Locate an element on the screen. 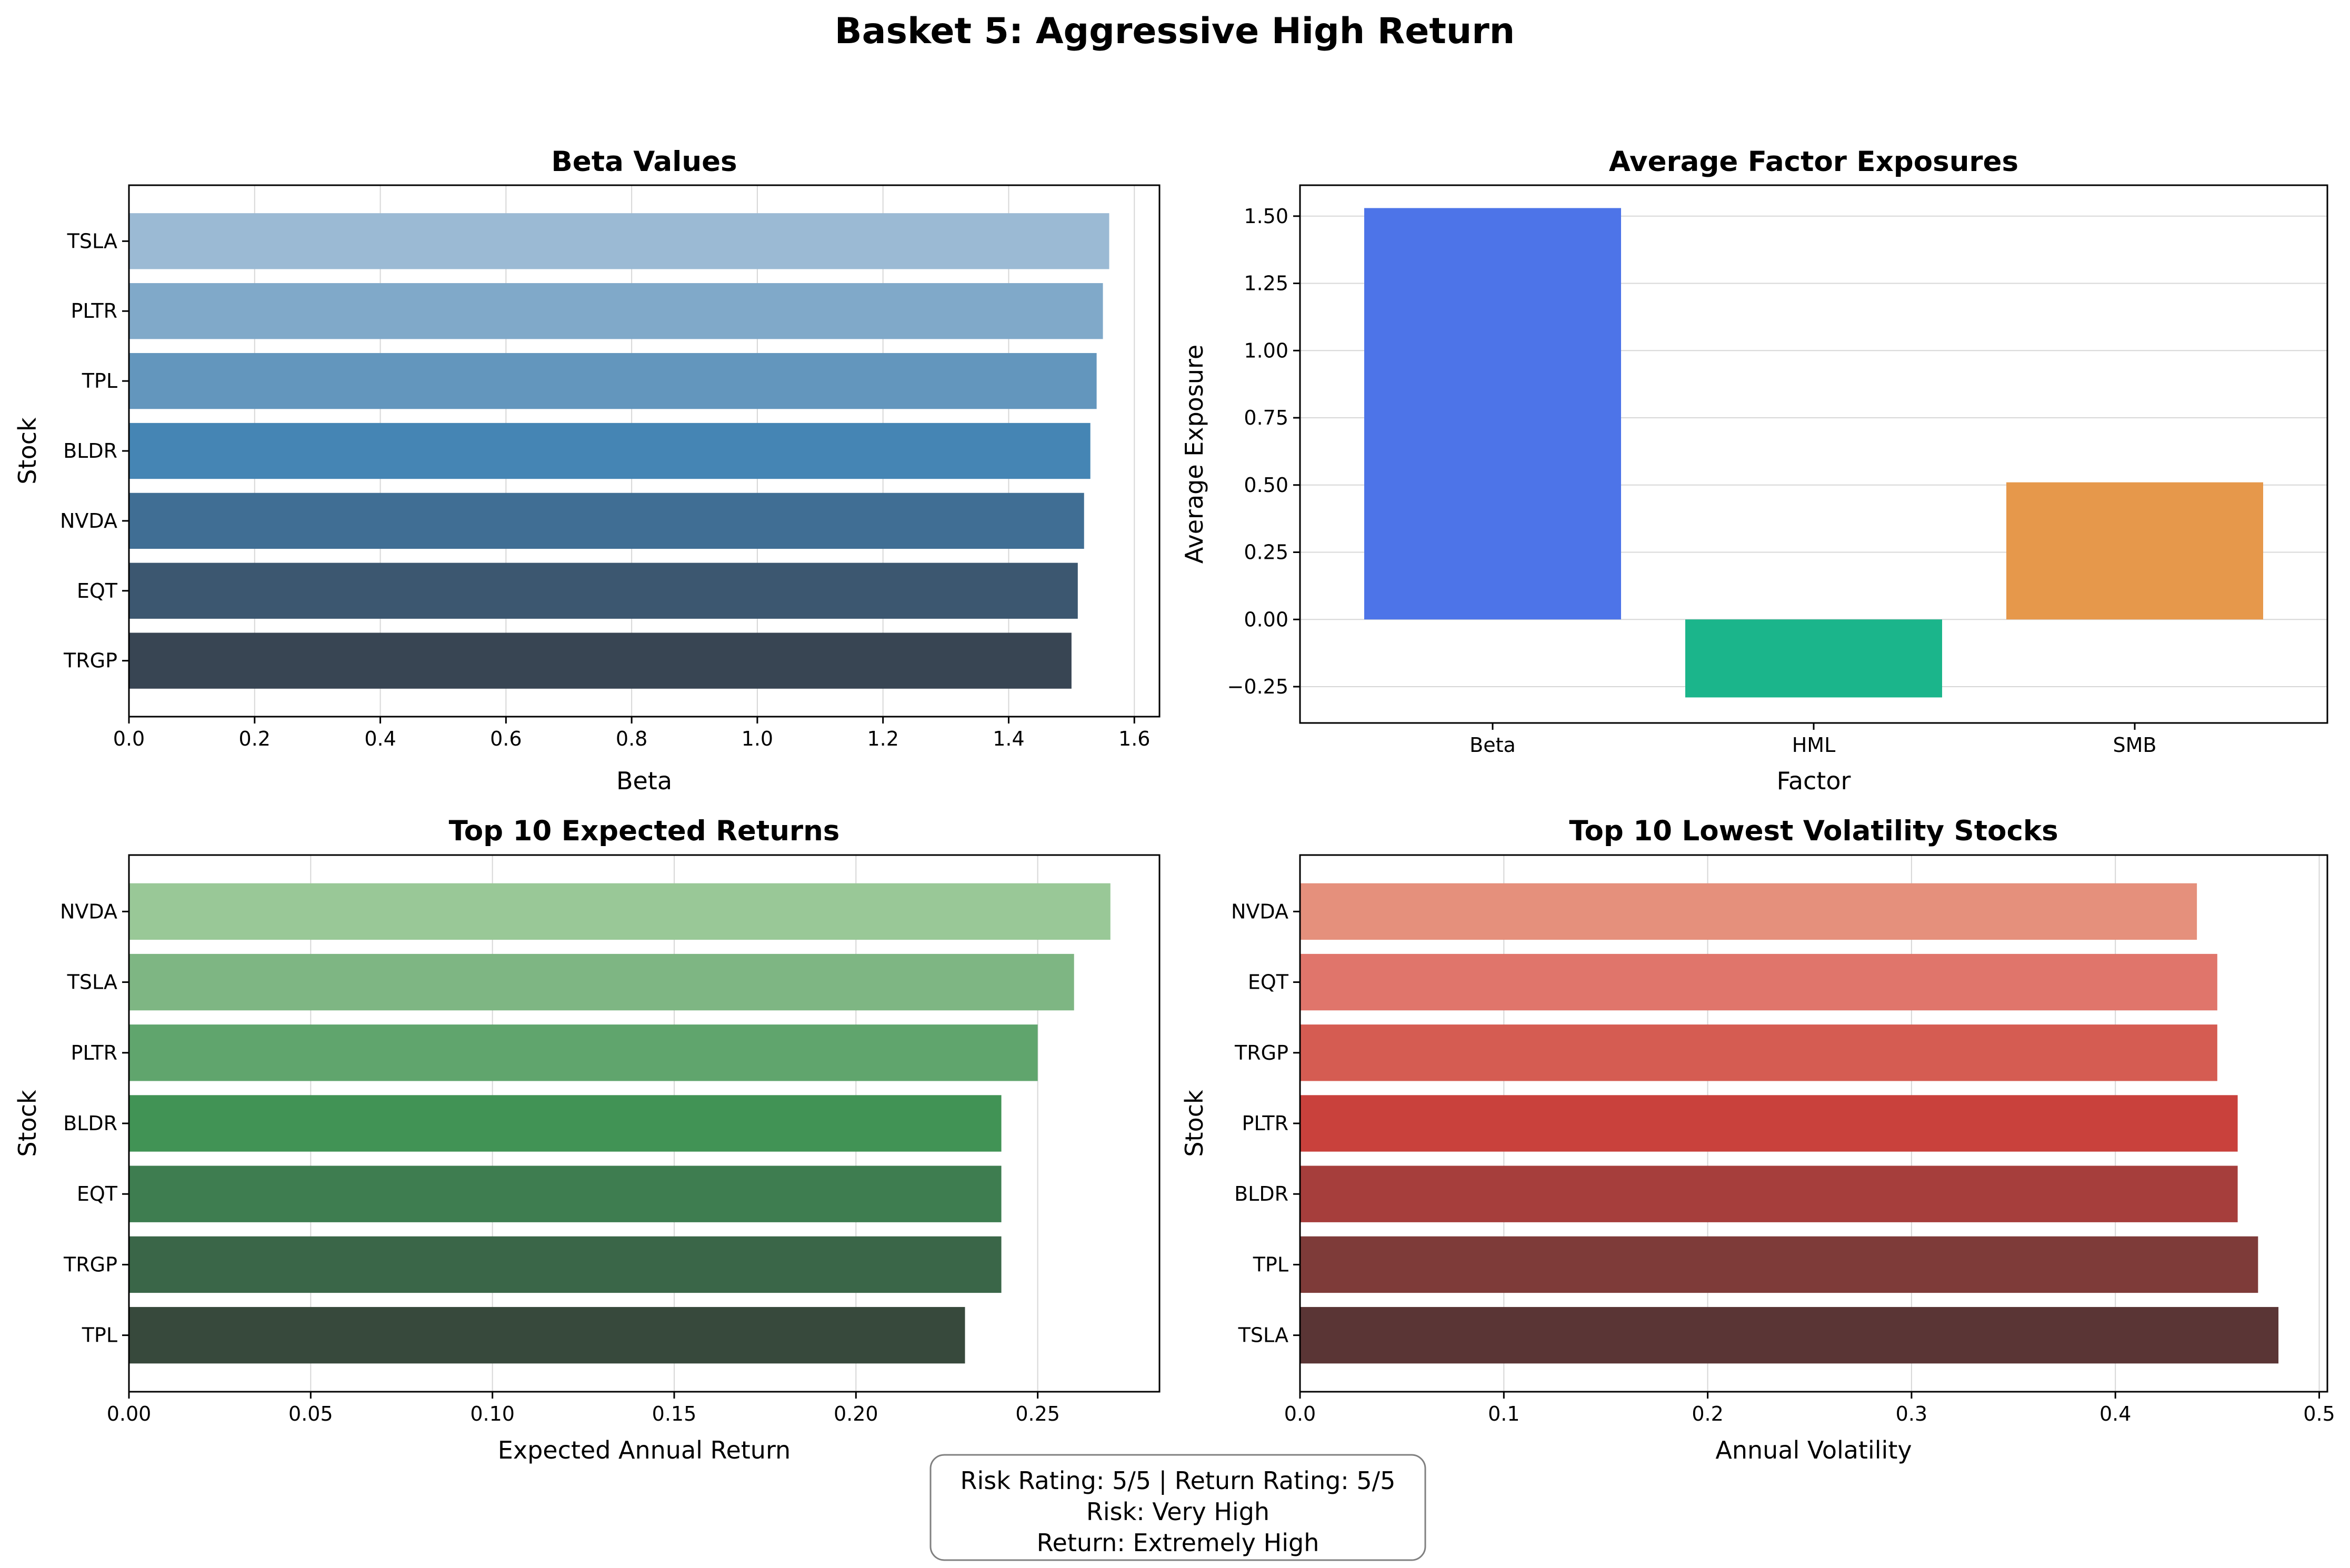 The image size is (2350, 1568). y-axis-label: Average Exposure is located at coordinates (1194, 454).